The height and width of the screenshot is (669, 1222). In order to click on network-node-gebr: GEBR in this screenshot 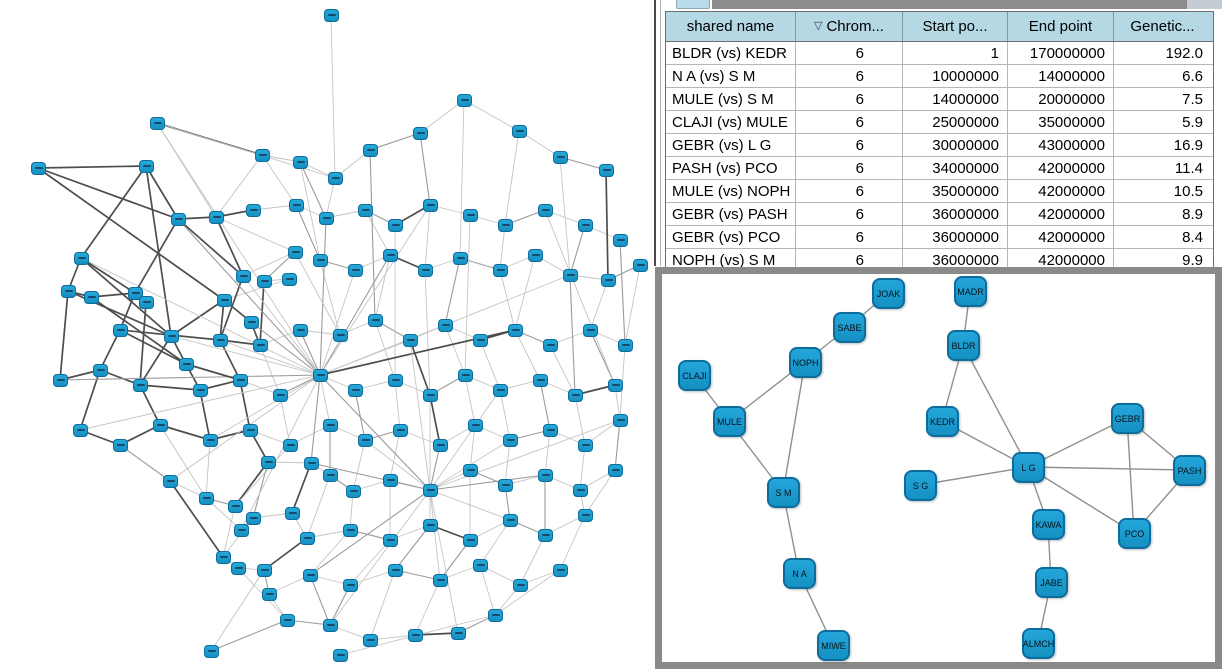, I will do `click(1127, 418)`.